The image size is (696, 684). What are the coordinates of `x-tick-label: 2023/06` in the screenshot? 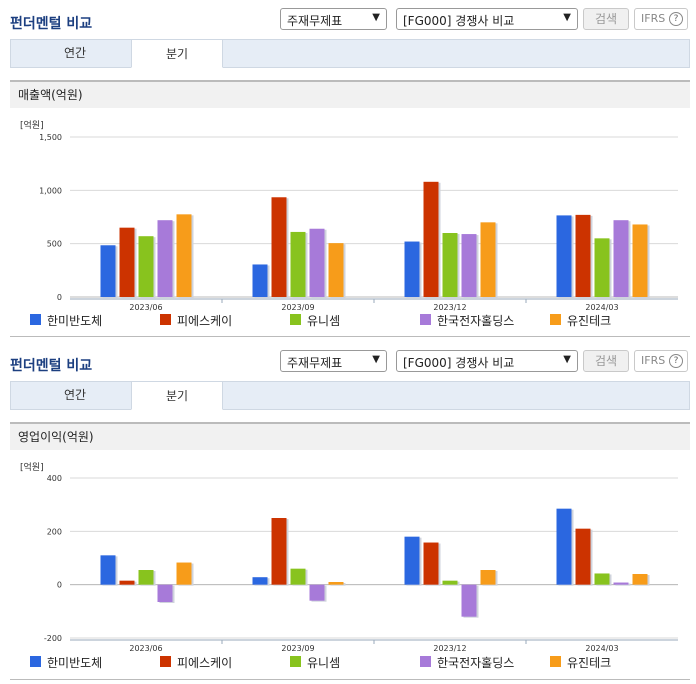 It's located at (145, 648).